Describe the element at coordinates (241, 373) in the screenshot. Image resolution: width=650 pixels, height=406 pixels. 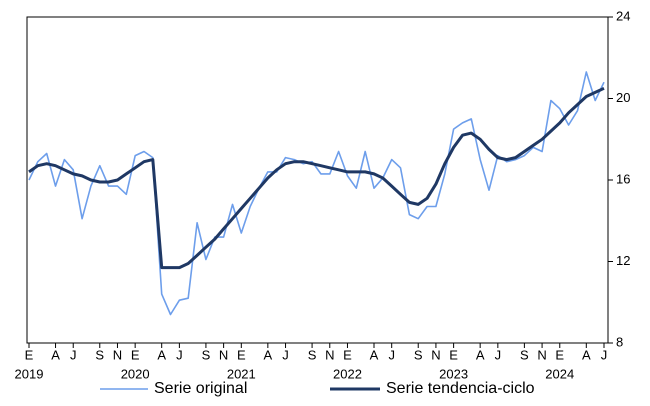
I see `year-label: 2021` at that location.